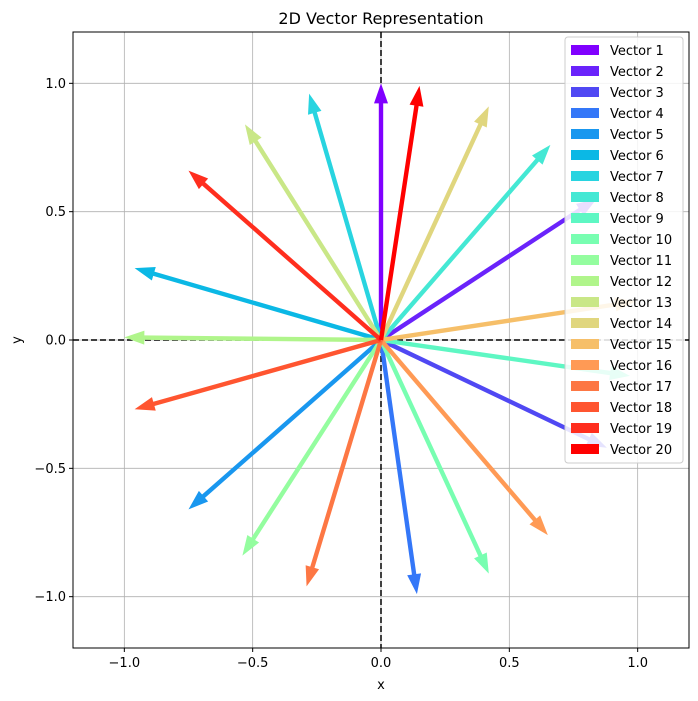 This screenshot has width=698, height=701. I want to click on legend-label: Vector 1, so click(637, 51).